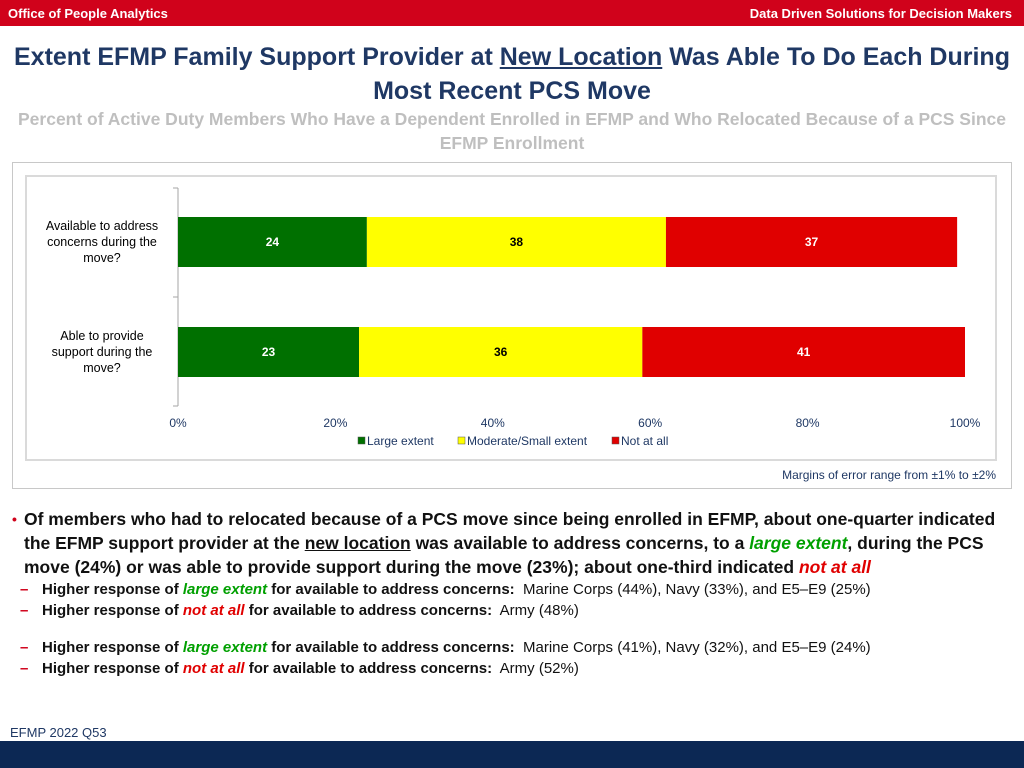 The image size is (1024, 768). I want to click on bar-data-label: 41, so click(804, 352).